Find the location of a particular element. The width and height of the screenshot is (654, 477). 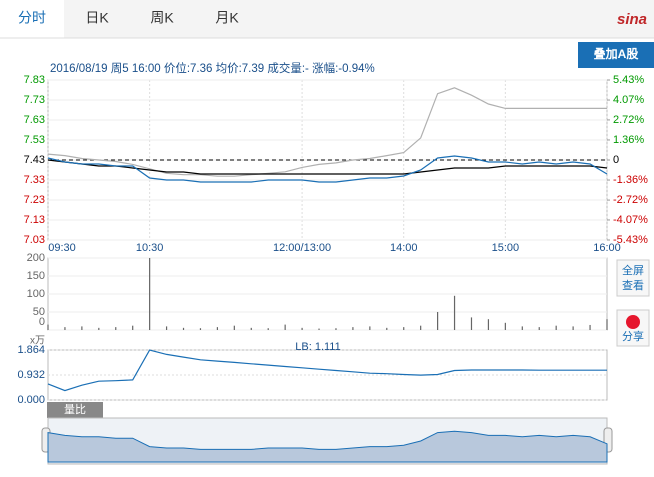

y2-tick-label: 0 is located at coordinates (616, 160).